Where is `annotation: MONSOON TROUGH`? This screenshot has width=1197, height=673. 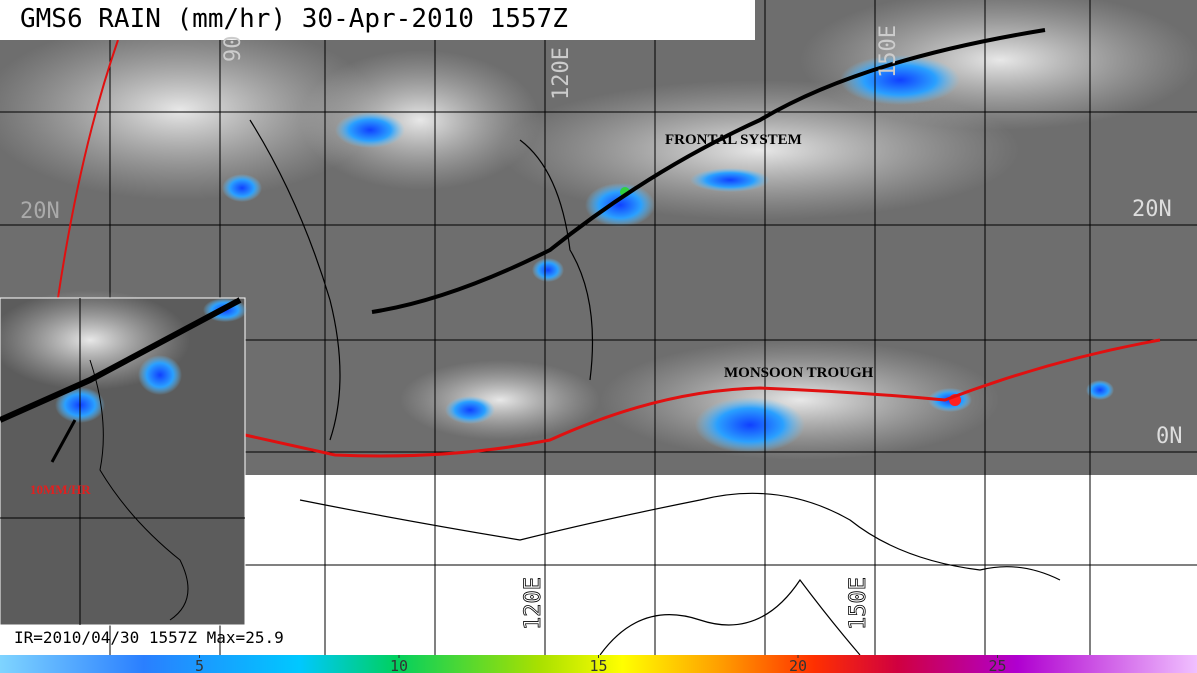
annotation: MONSOON TROUGH is located at coordinates (799, 373).